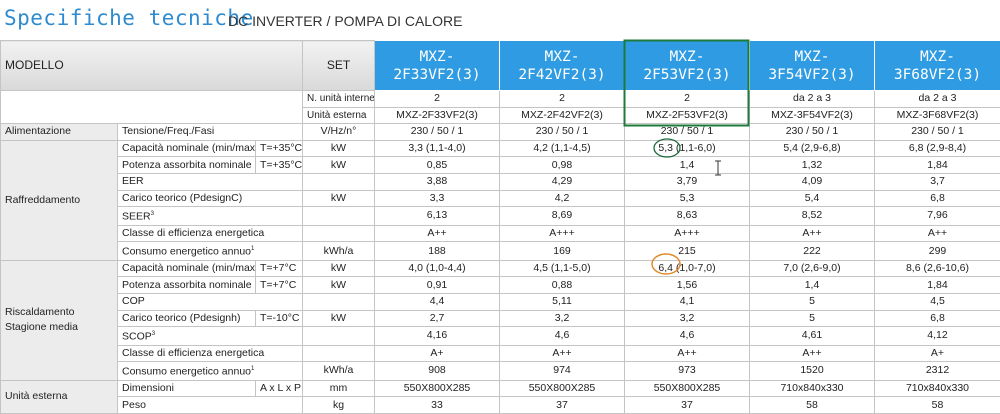 The height and width of the screenshot is (414, 1000). What do you see at coordinates (812, 115) in the screenshot?
I see `info-value: MXZ-3F54VF2(3)` at bounding box center [812, 115].